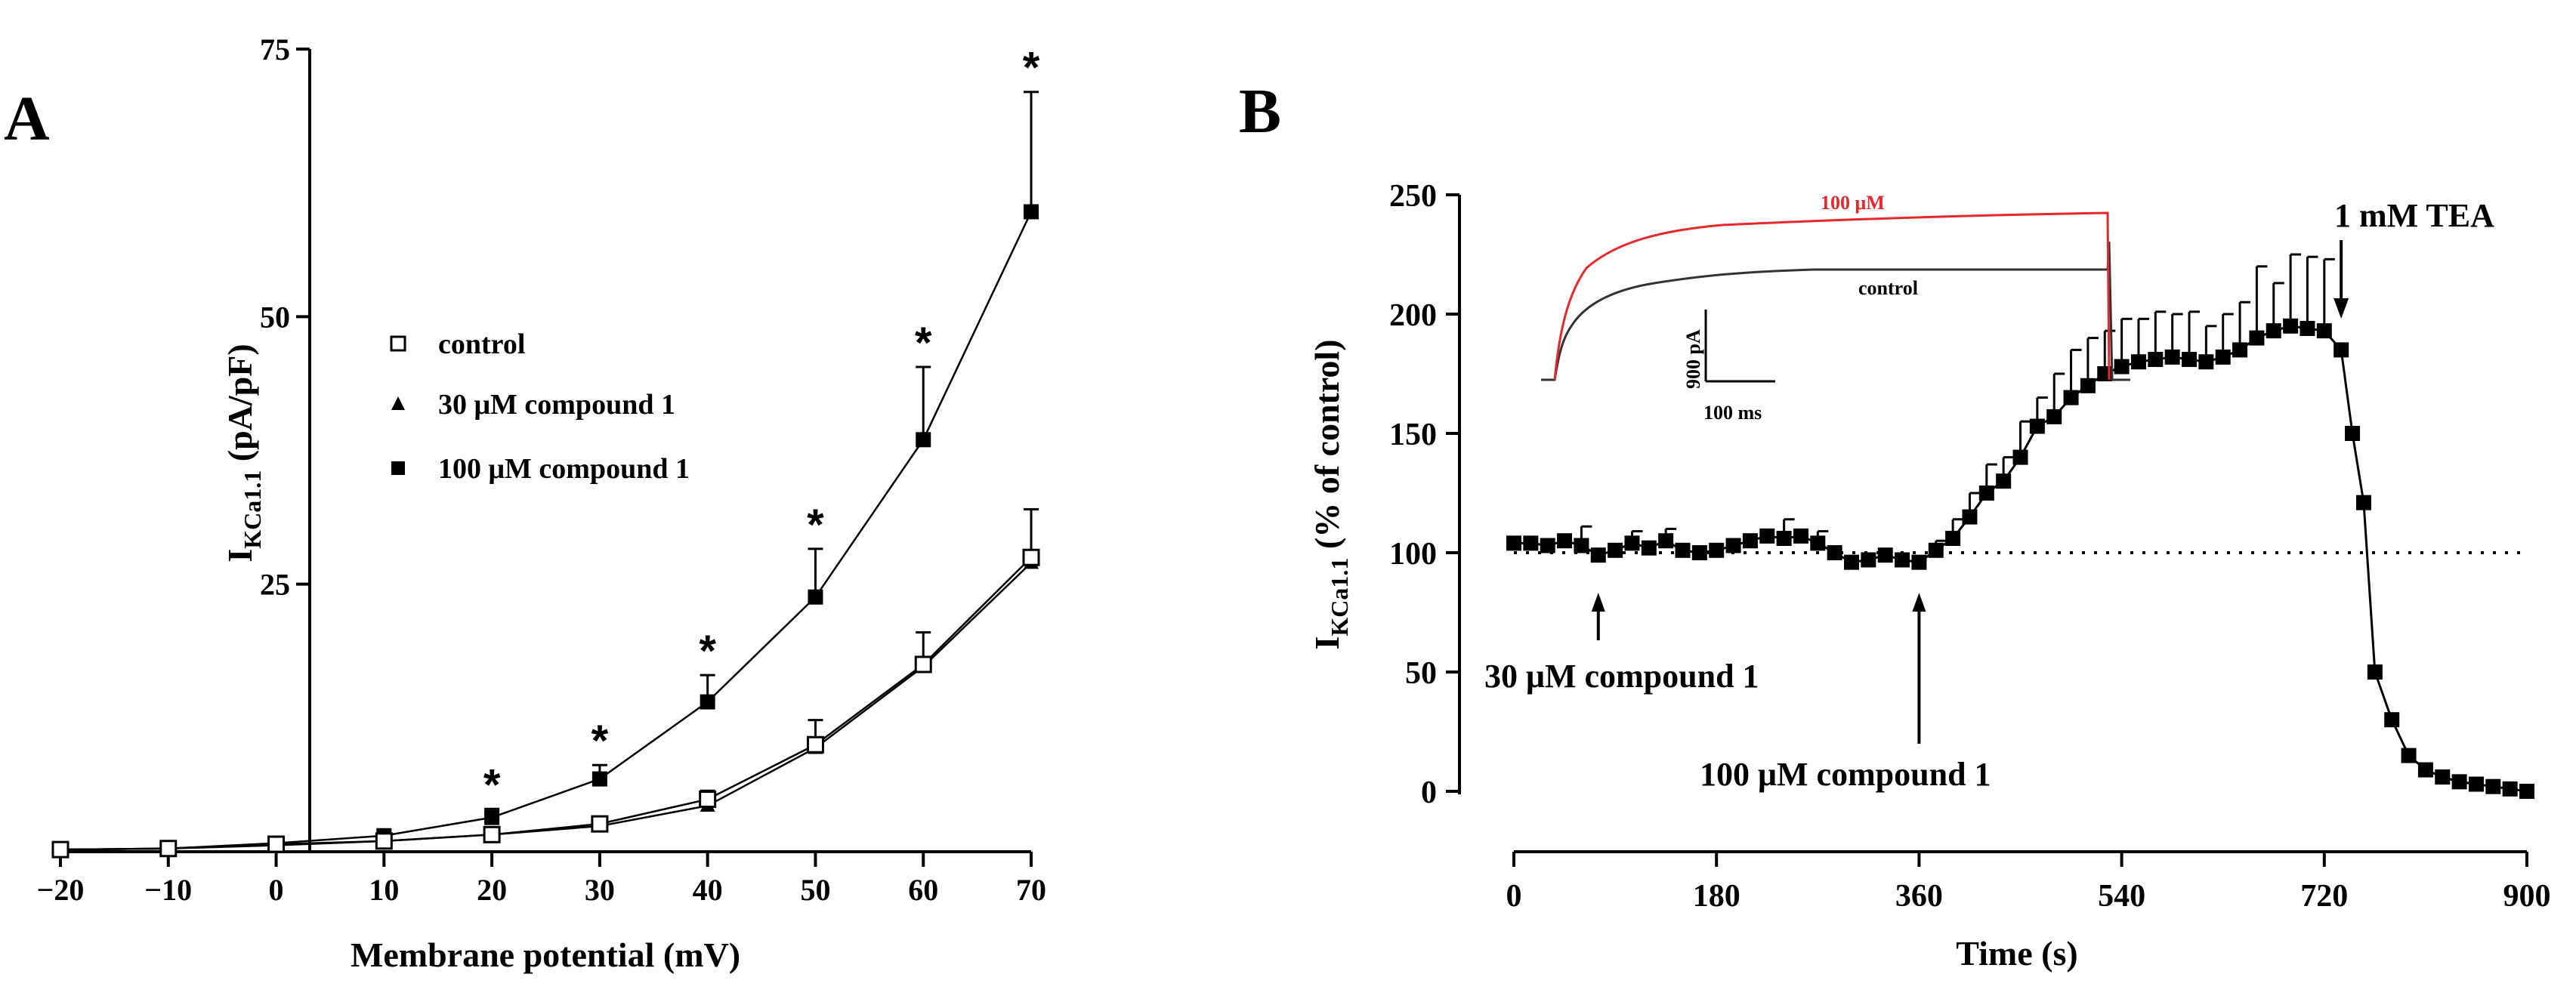 This screenshot has height=1005, width=2576. What do you see at coordinates (1845, 774) in the screenshot?
I see `b-annotation-100um: 100 μM compound 1` at bounding box center [1845, 774].